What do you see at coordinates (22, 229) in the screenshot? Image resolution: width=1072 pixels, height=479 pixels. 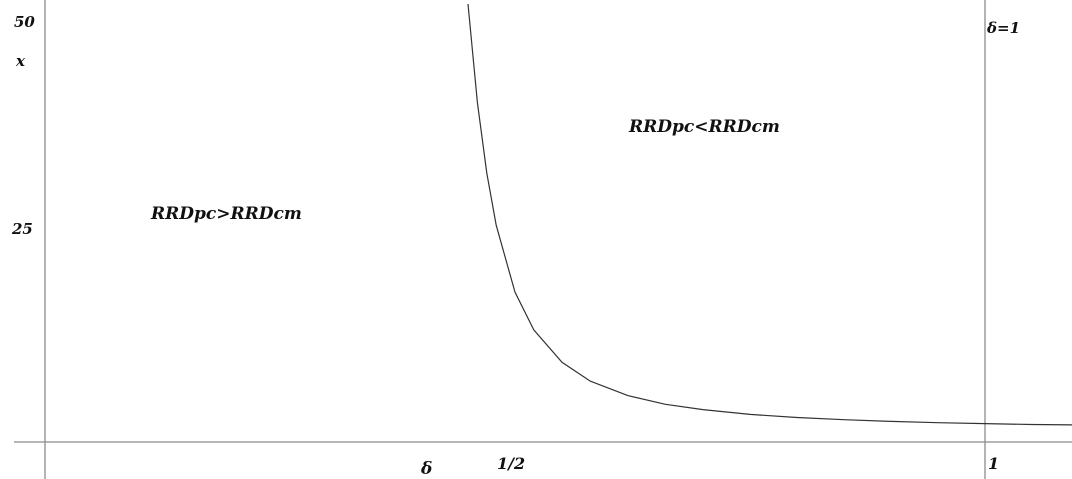 I see `y-tick-label-25: 25` at bounding box center [22, 229].